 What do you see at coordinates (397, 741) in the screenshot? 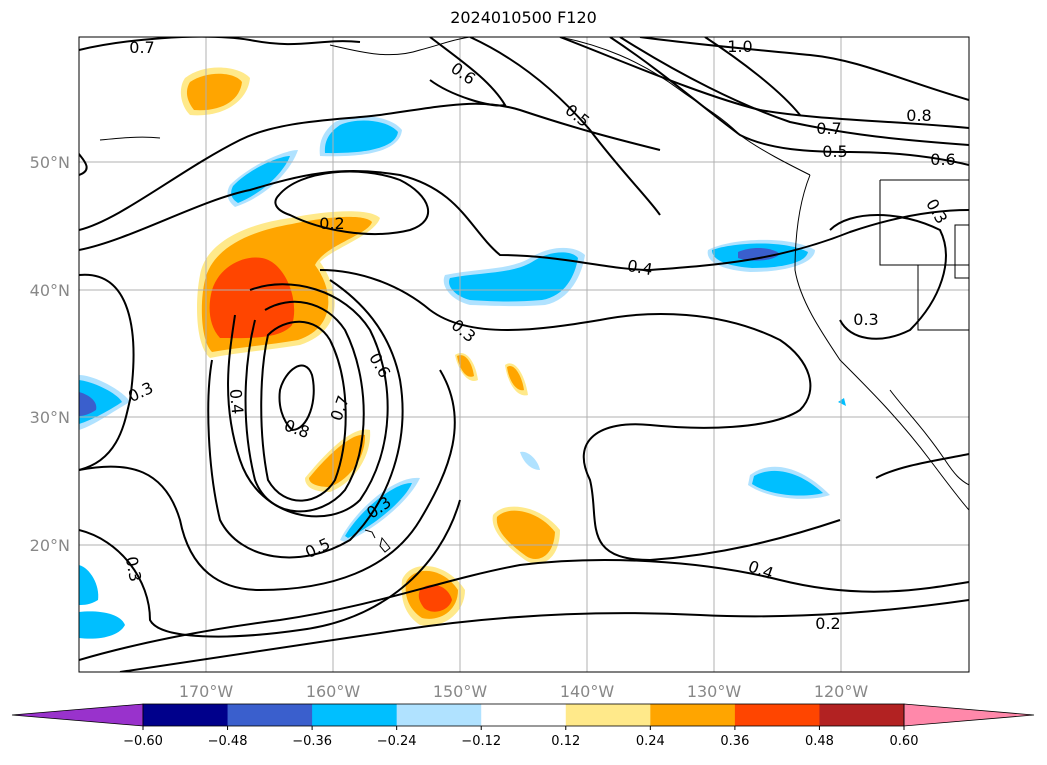
I see `colorbar-tick-label: −0.24` at bounding box center [397, 741].